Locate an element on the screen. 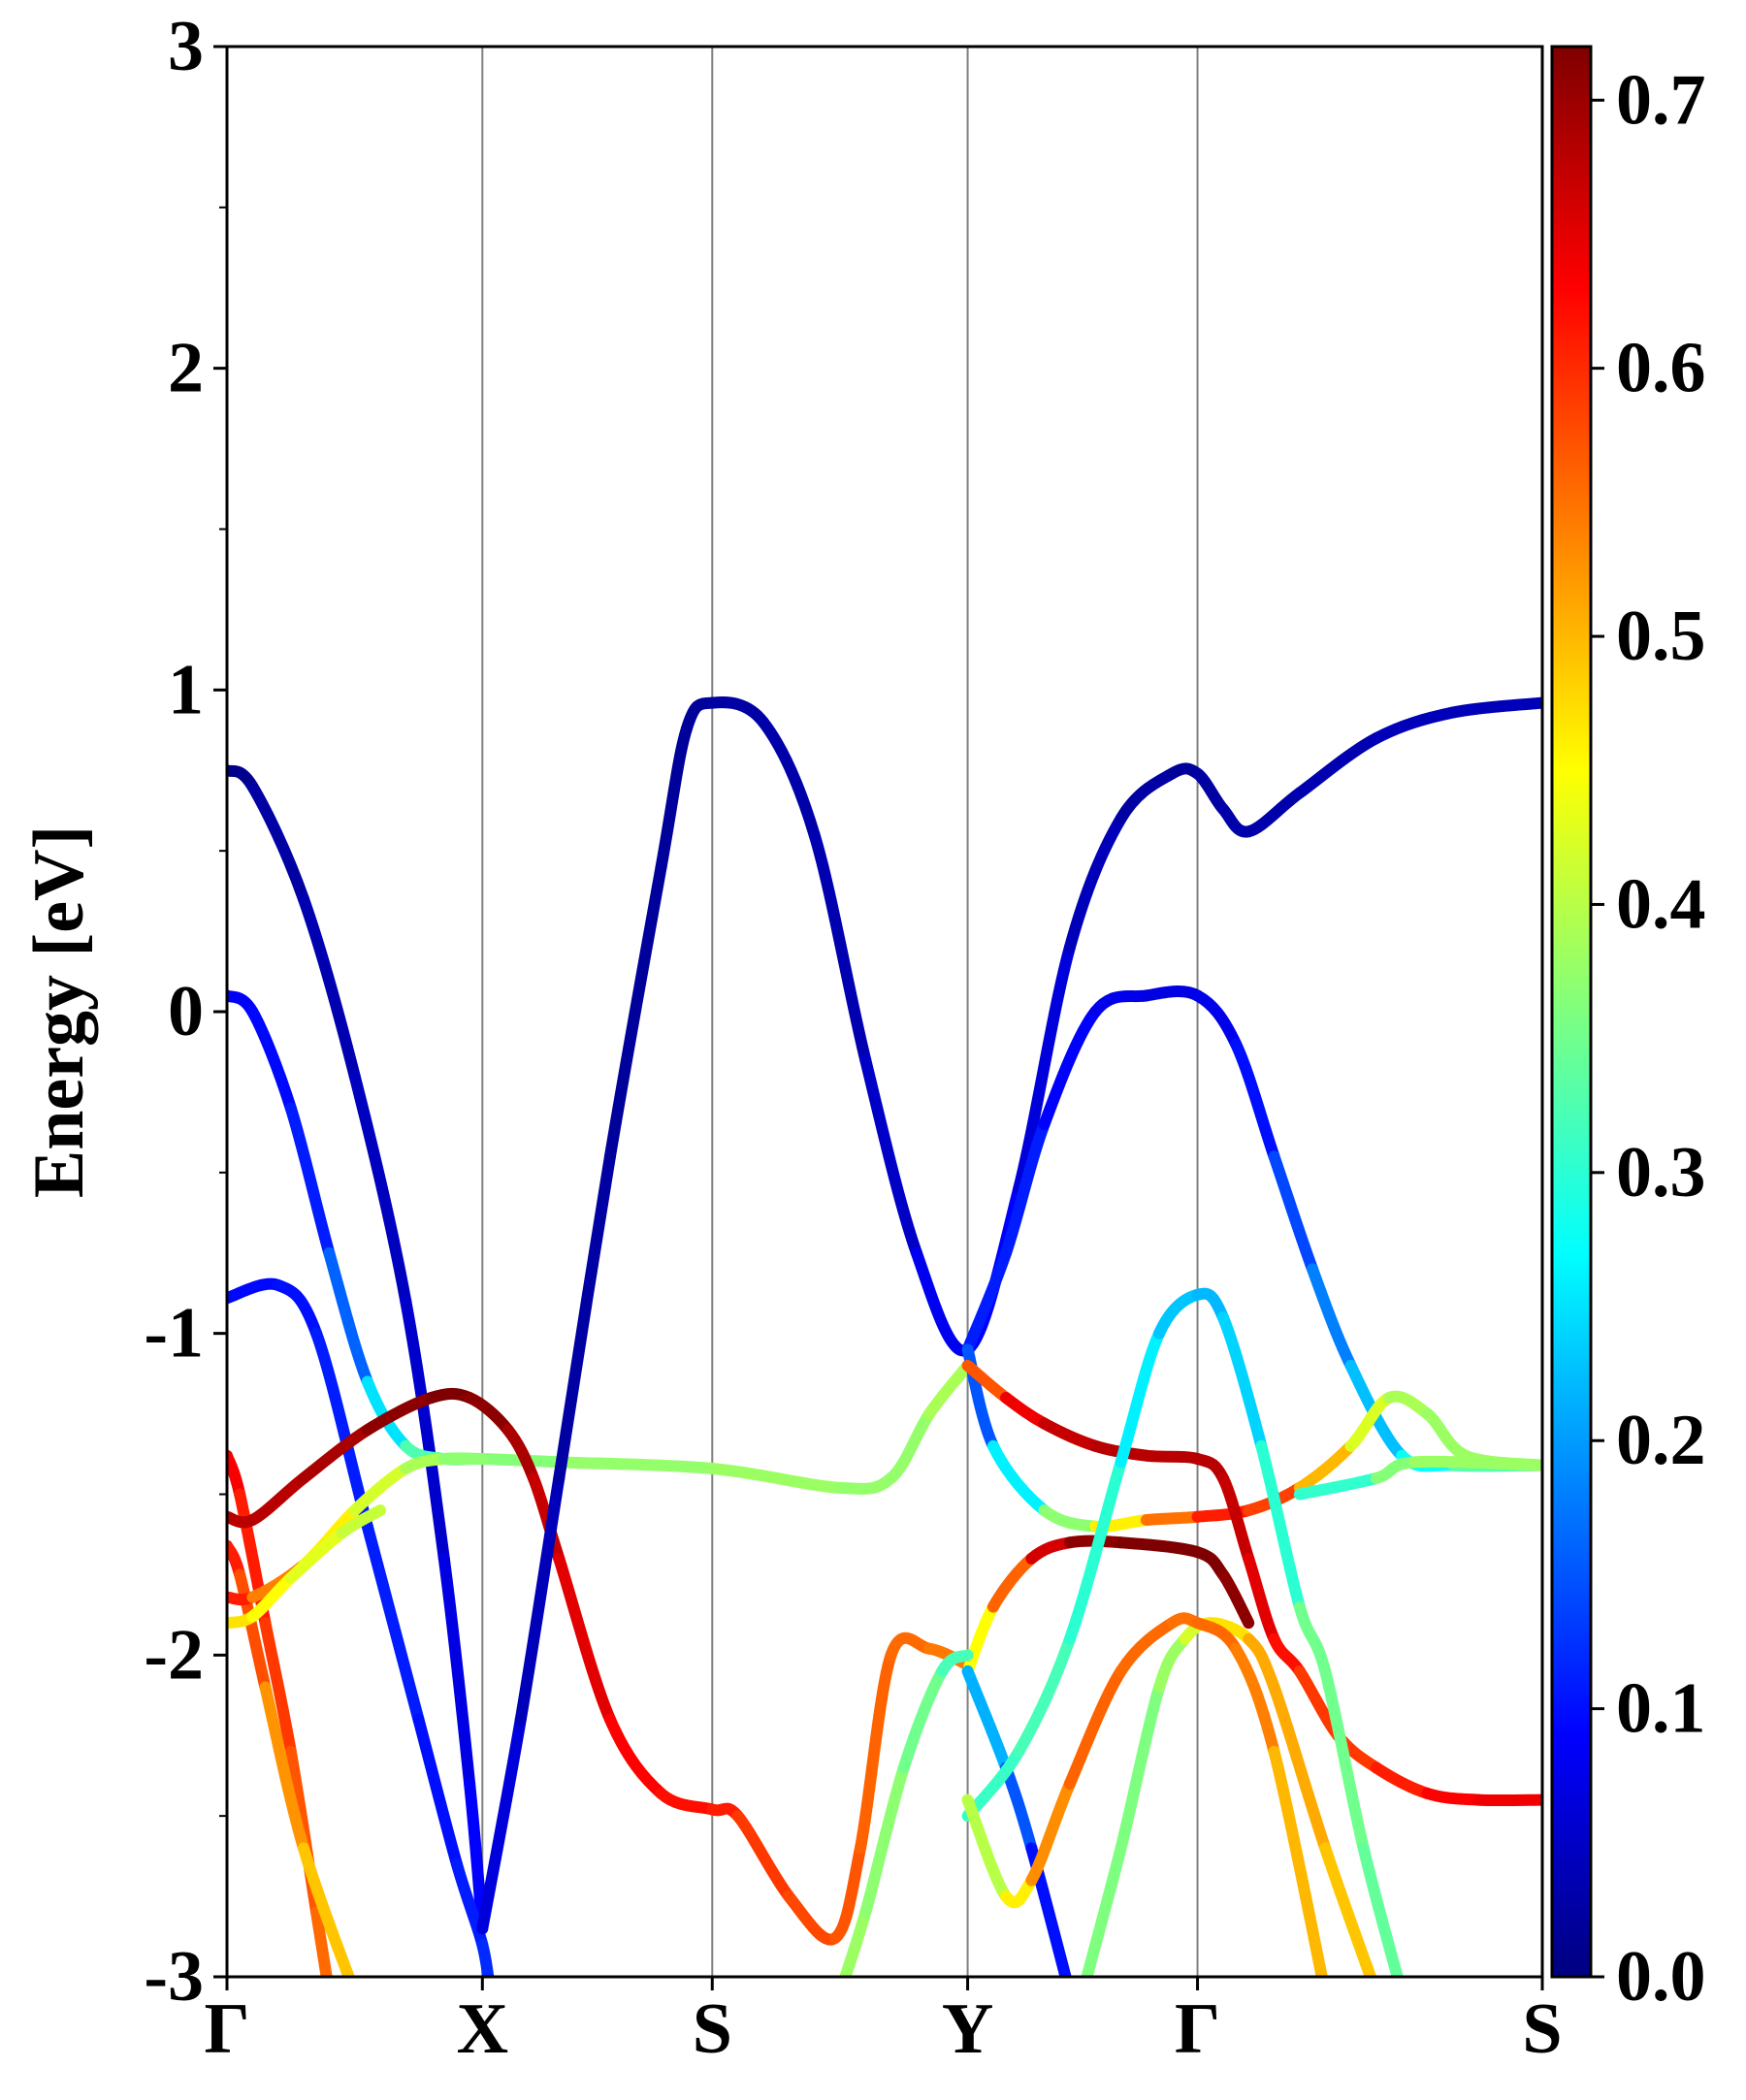 This screenshot has width=1746, height=2100. colorbar-tick-label: 0.3 is located at coordinates (1661, 1172).